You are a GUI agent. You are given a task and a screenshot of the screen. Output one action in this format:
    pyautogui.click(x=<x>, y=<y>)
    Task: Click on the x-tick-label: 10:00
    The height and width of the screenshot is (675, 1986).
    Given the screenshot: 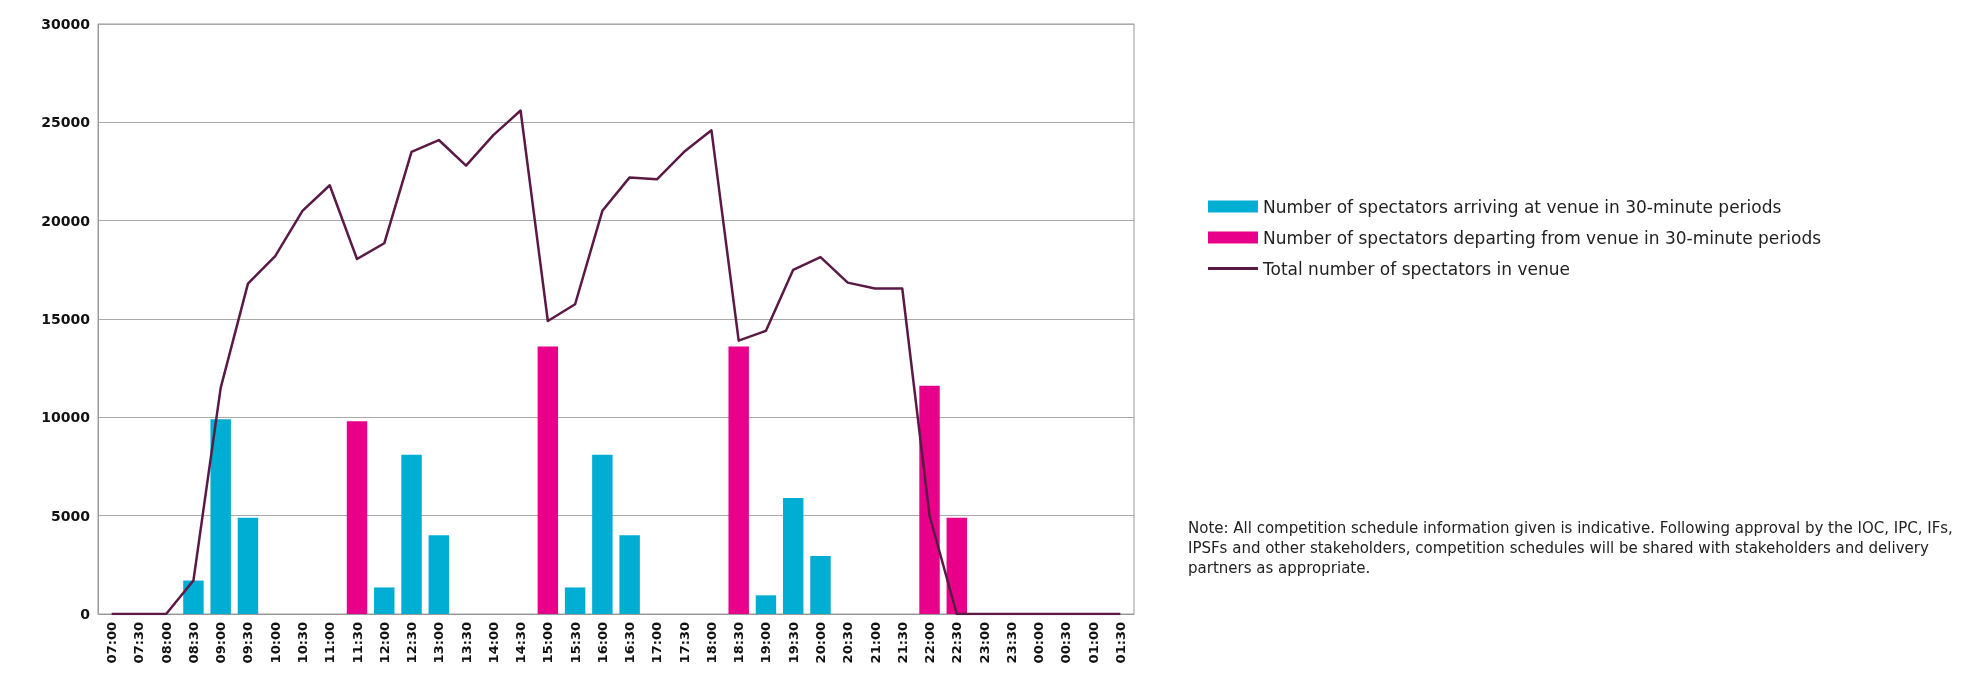 What is the action you would take?
    pyautogui.click(x=275, y=643)
    